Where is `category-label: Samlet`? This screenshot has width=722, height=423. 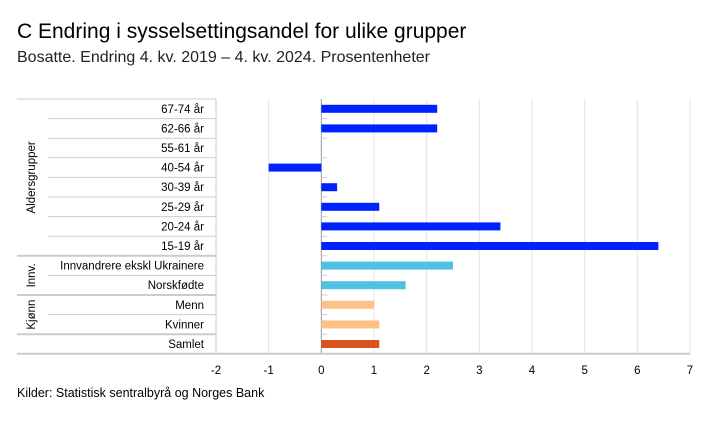
category-label: Samlet is located at coordinates (186, 345).